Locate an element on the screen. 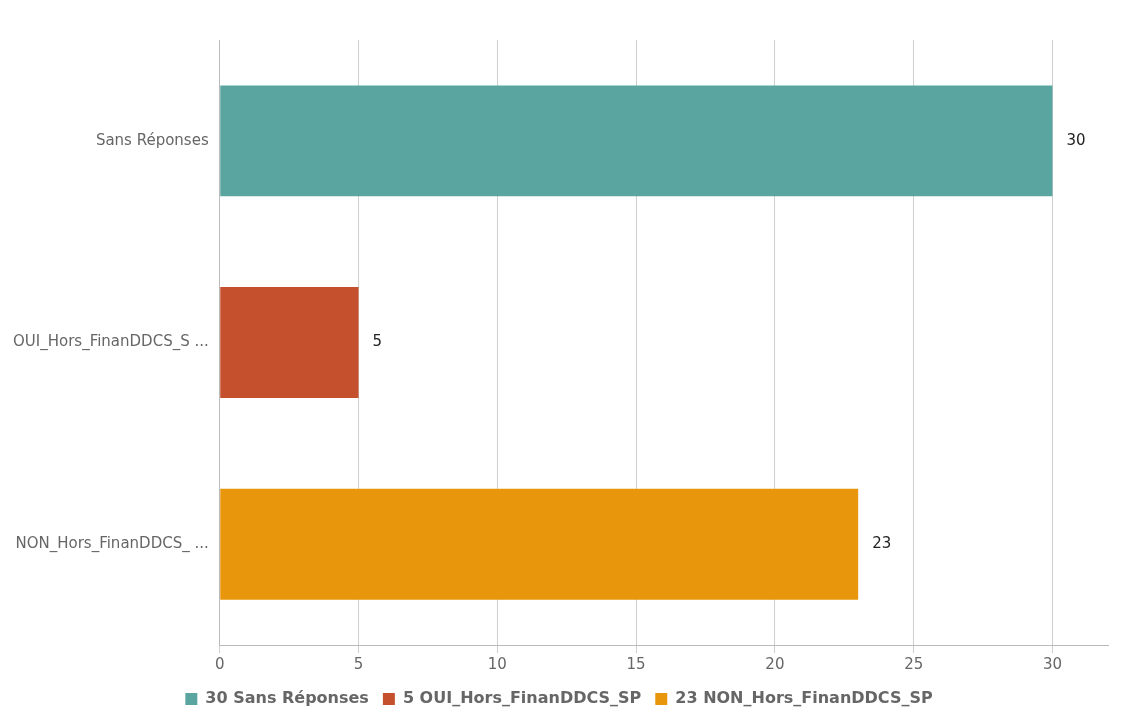  data-label: 23 is located at coordinates (882, 543).